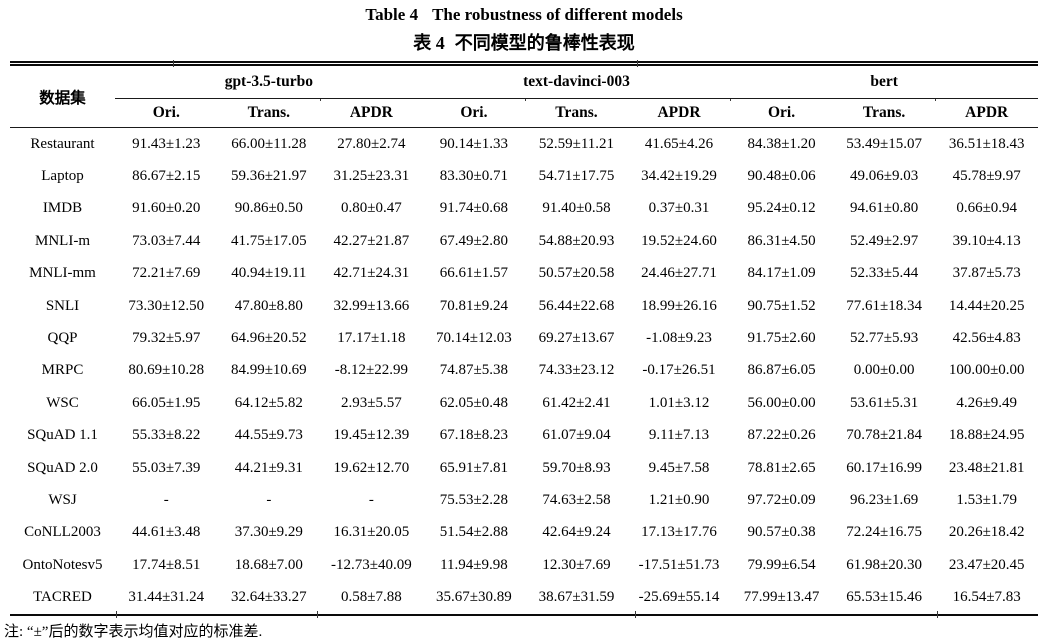 The height and width of the screenshot is (644, 1048). Describe the element at coordinates (679, 597) in the screenshot. I see `value-cell: -25.69±55.14` at that location.